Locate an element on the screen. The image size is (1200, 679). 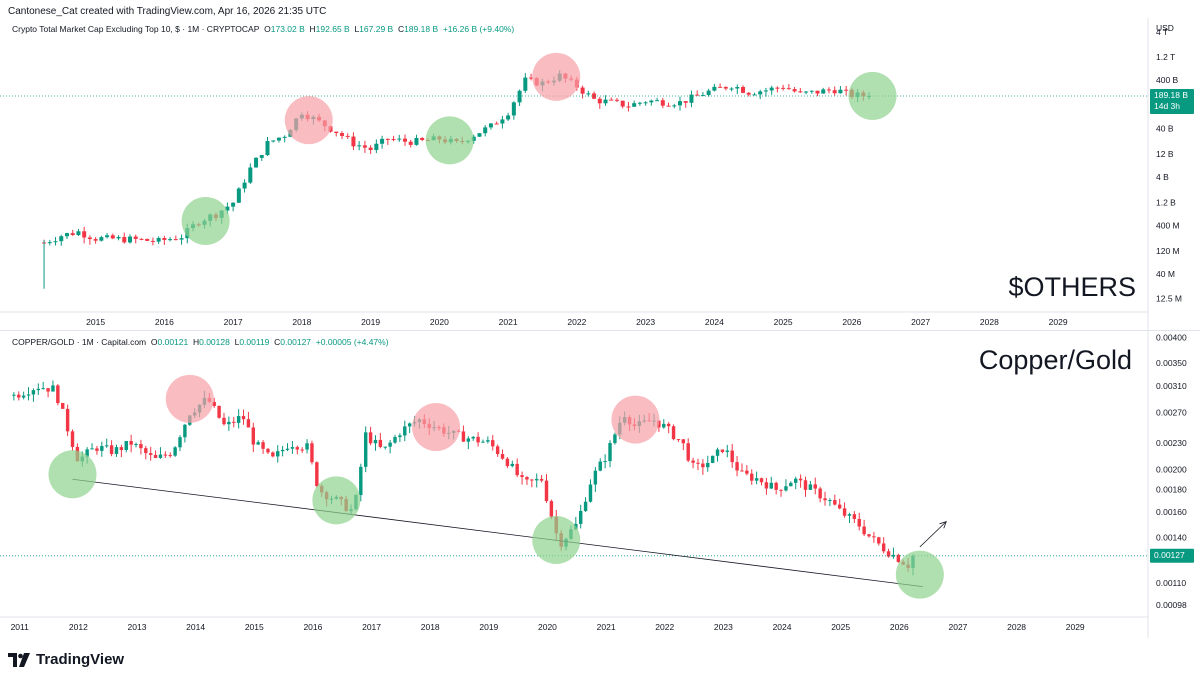
tradingview-logo-icon is located at coordinates (19, 659).